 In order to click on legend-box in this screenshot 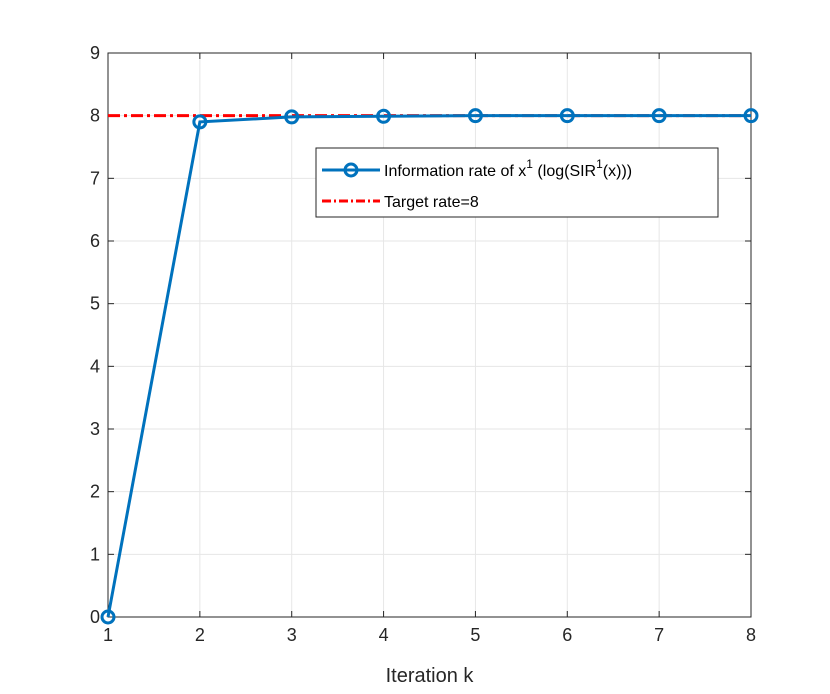, I will do `click(517, 182)`.